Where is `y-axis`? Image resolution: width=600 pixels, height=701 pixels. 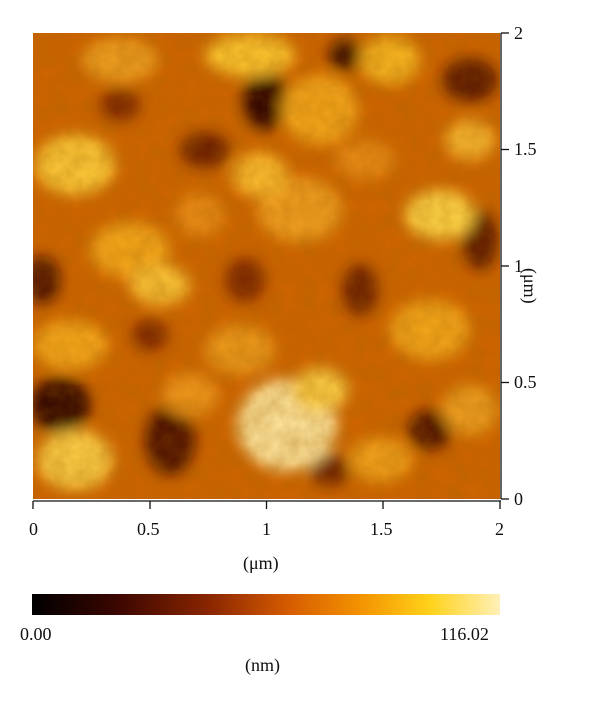 y-axis is located at coordinates (504, 266).